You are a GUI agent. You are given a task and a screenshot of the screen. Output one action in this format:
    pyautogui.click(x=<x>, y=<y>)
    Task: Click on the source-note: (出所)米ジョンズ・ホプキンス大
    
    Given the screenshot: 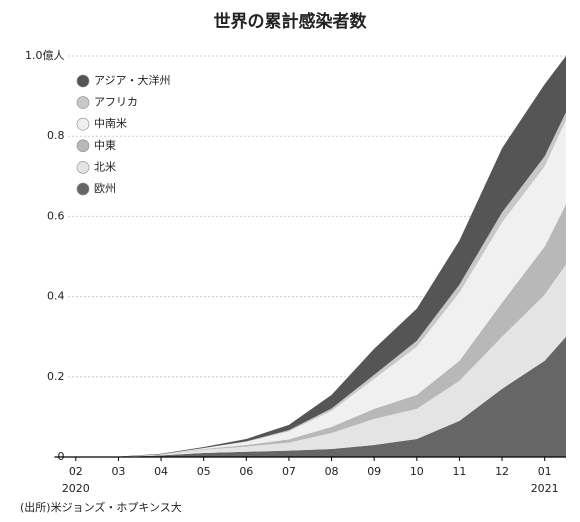 What is the action you would take?
    pyautogui.click(x=101, y=507)
    